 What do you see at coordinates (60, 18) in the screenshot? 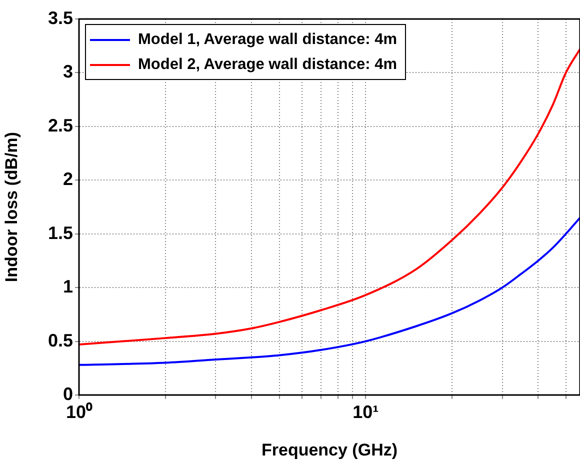
I see `y-tick-label: 3.5` at bounding box center [60, 18].